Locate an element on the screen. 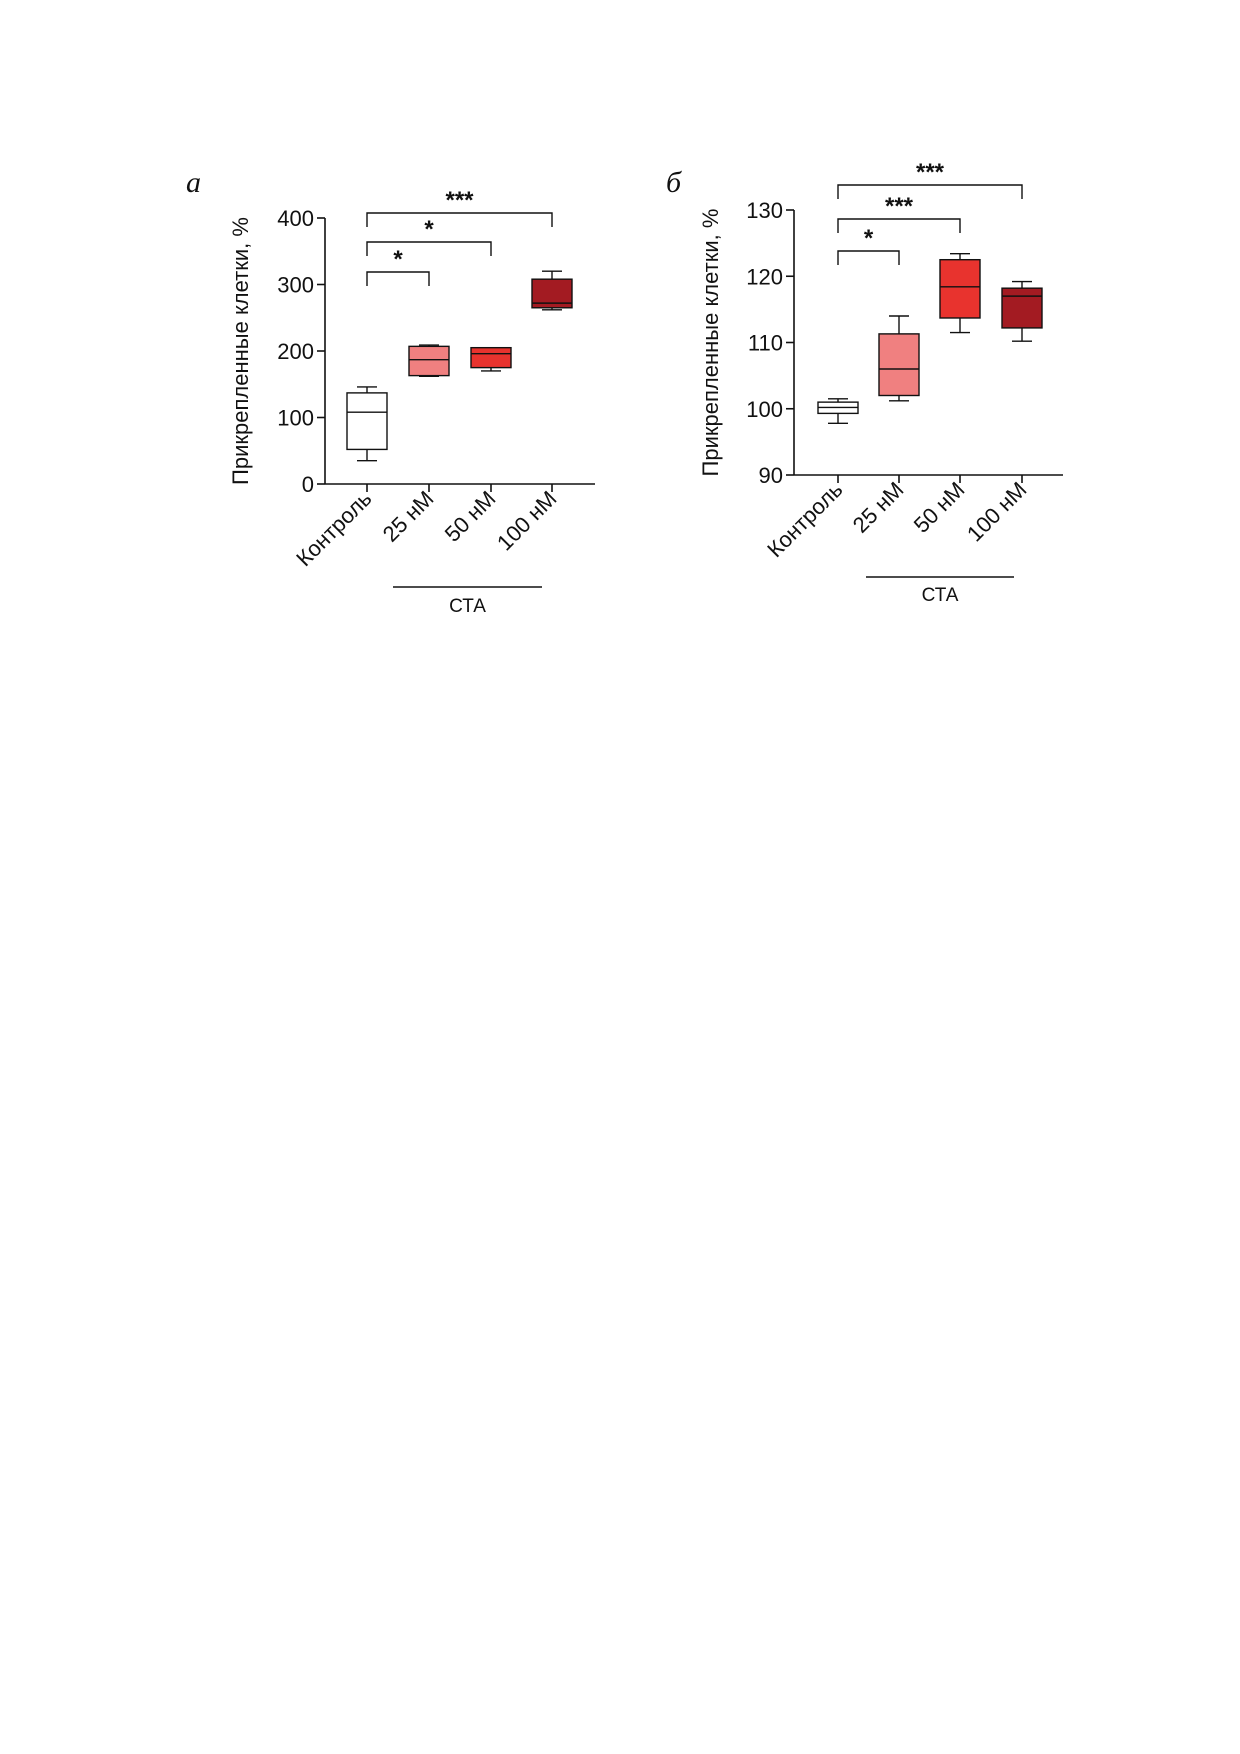  y-tick-label: 0 is located at coordinates (308, 484).